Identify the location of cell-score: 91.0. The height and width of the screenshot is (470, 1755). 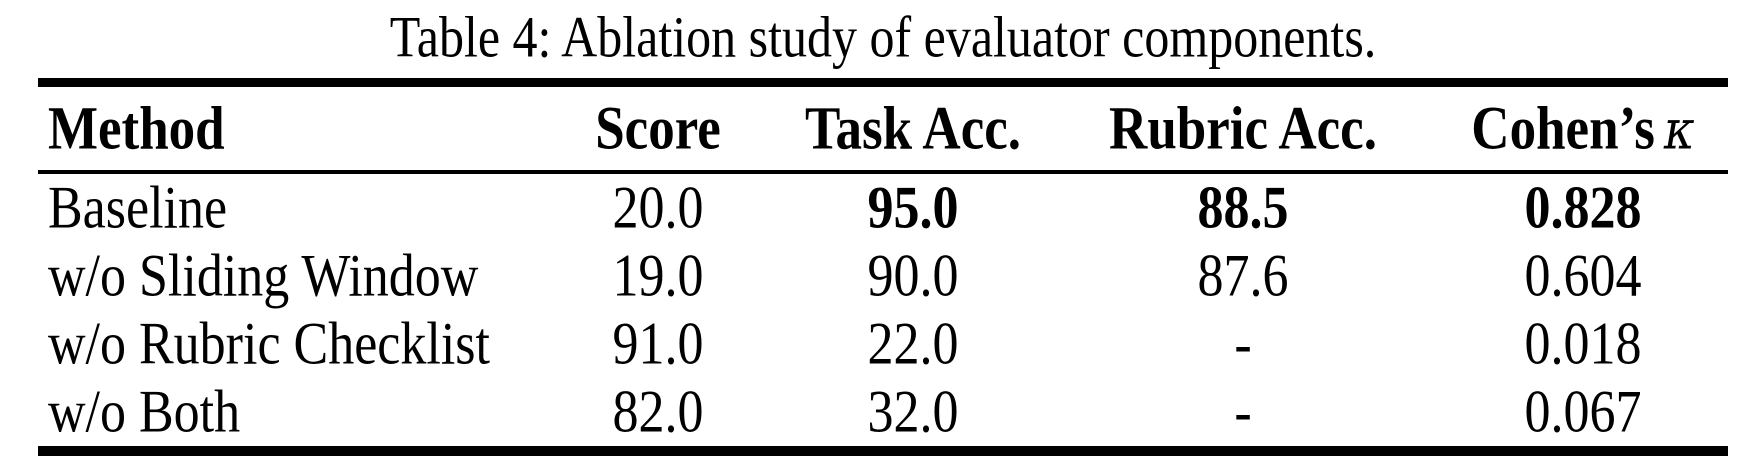
(658, 344).